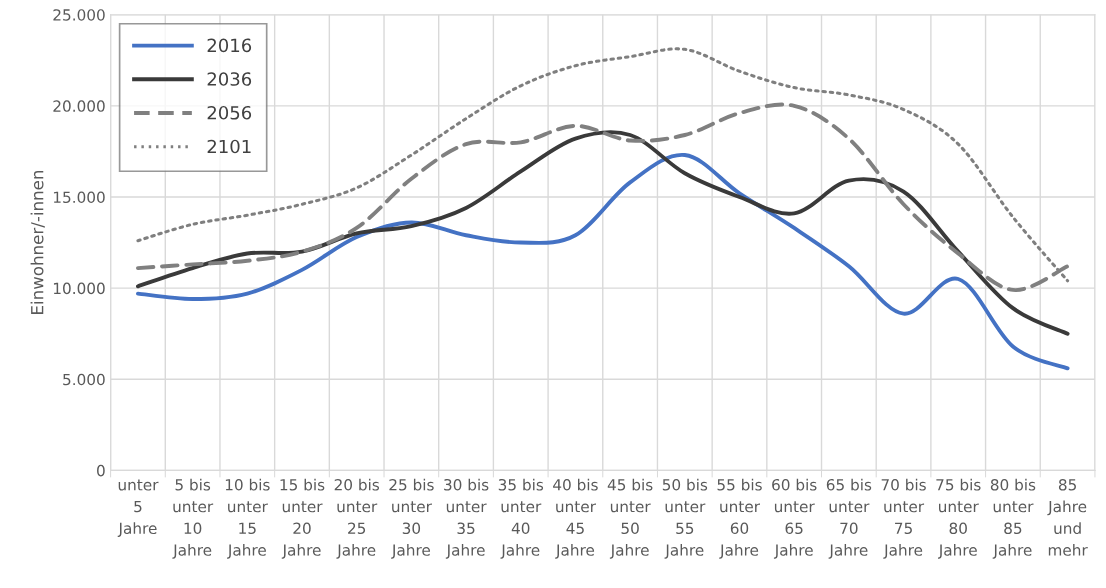  What do you see at coordinates (630, 518) in the screenshot?
I see `x-tick-label: 45 bis unter 50 Jahre` at bounding box center [630, 518].